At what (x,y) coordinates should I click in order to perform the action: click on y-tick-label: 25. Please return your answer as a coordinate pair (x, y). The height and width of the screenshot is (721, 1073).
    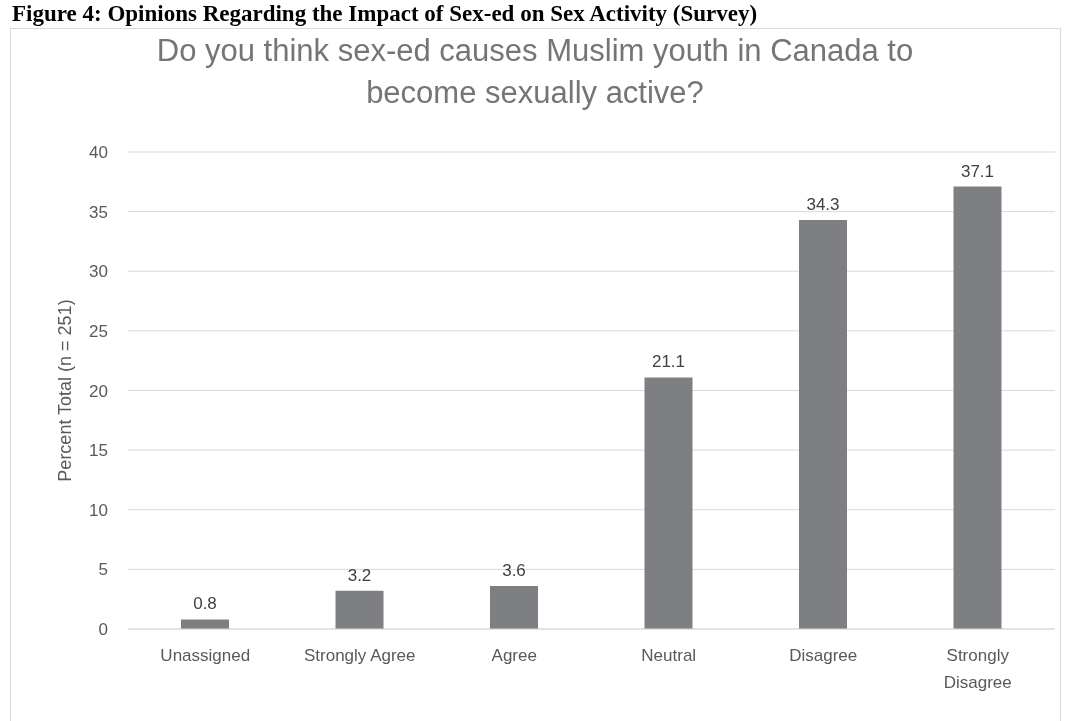
    Looking at the image, I should click on (98, 331).